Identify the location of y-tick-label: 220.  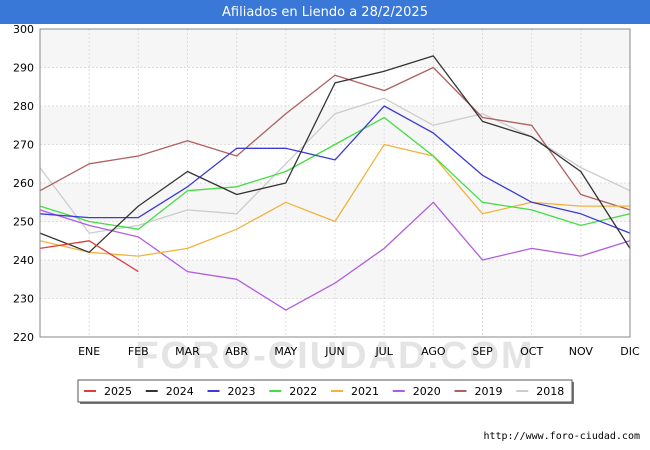
(23, 337).